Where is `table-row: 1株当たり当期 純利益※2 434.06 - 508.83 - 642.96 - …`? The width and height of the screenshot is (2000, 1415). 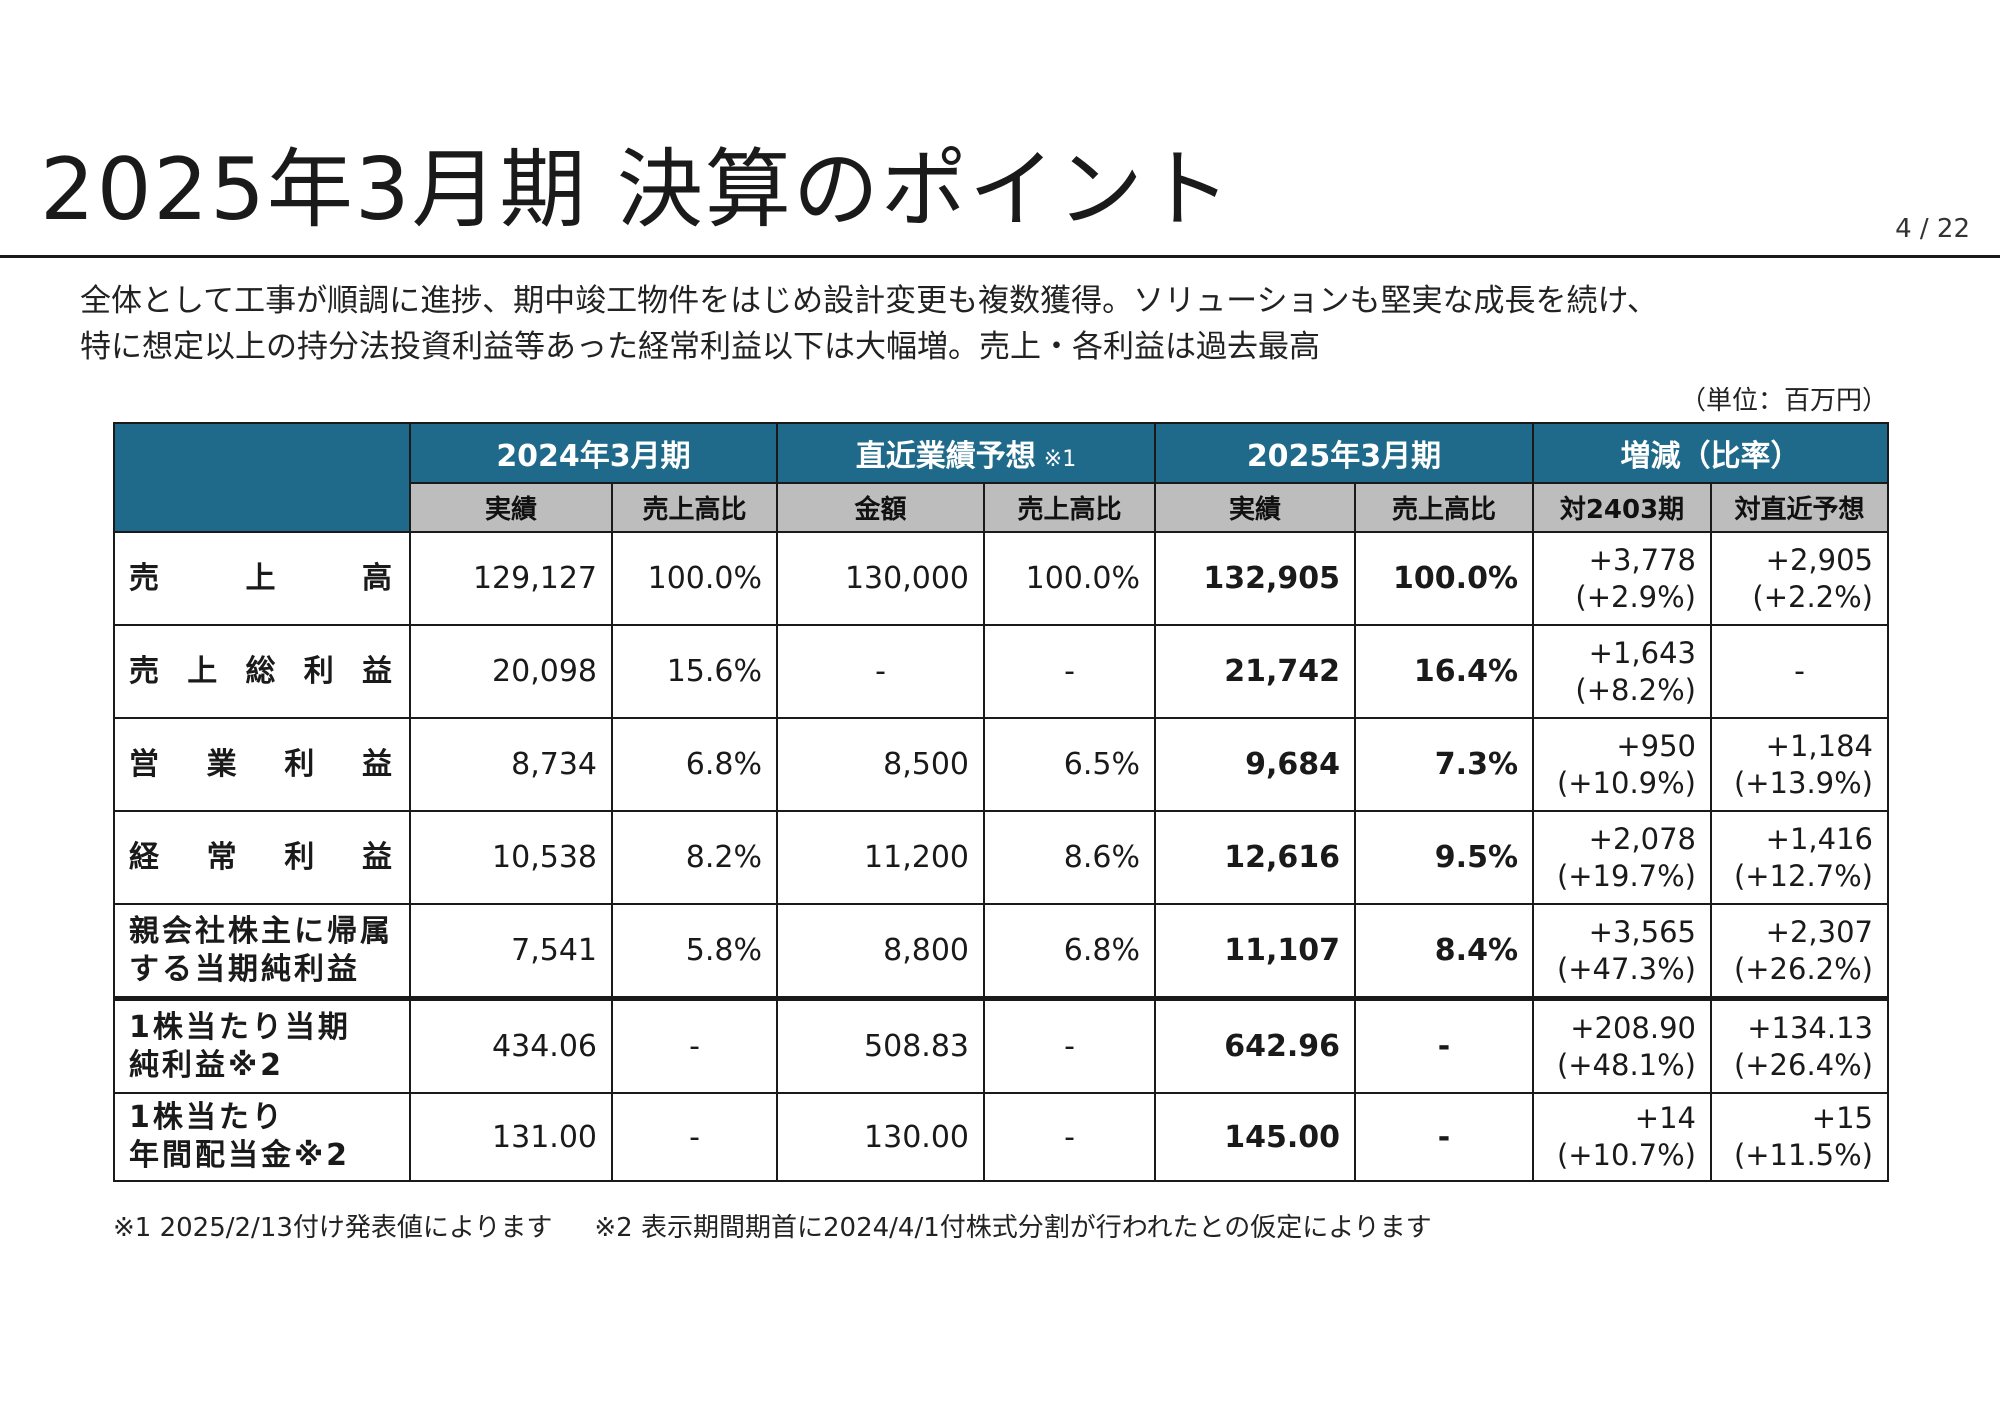 table-row: 1株当たり当期 純利益※2 434.06 - 508.83 - 642.96 - … is located at coordinates (1001, 1045).